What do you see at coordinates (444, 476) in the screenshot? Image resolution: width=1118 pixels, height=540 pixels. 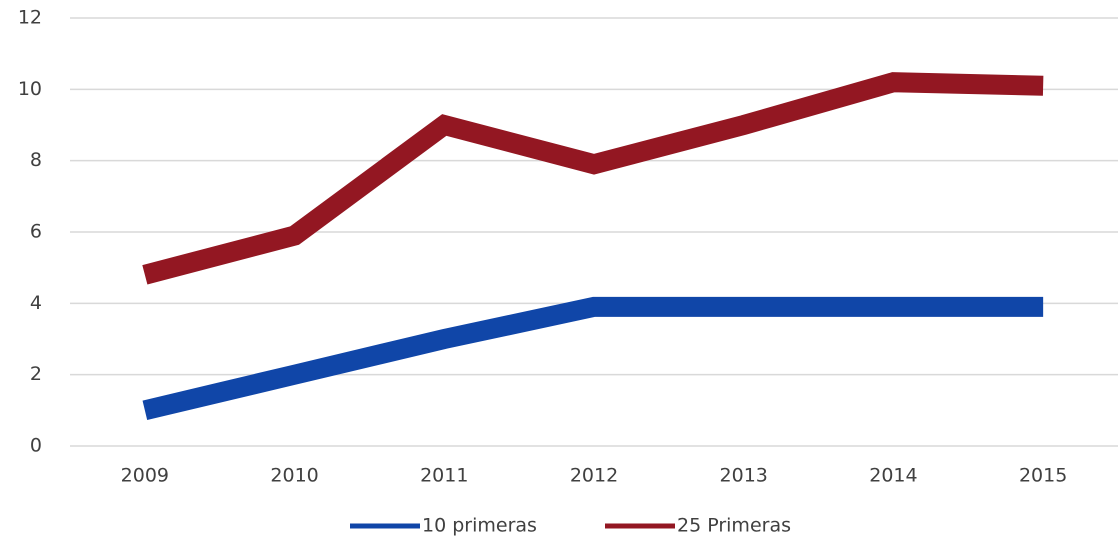 I see `x-tick-label: 2011` at bounding box center [444, 476].